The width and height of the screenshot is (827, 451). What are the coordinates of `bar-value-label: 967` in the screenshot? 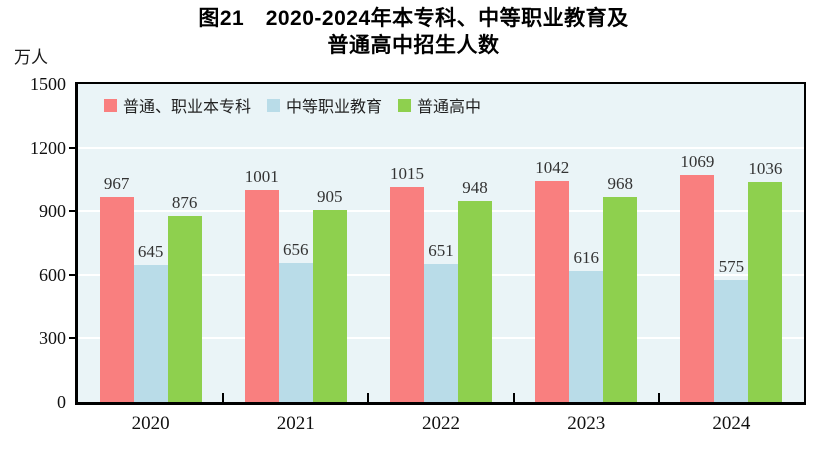 It's located at (116, 183).